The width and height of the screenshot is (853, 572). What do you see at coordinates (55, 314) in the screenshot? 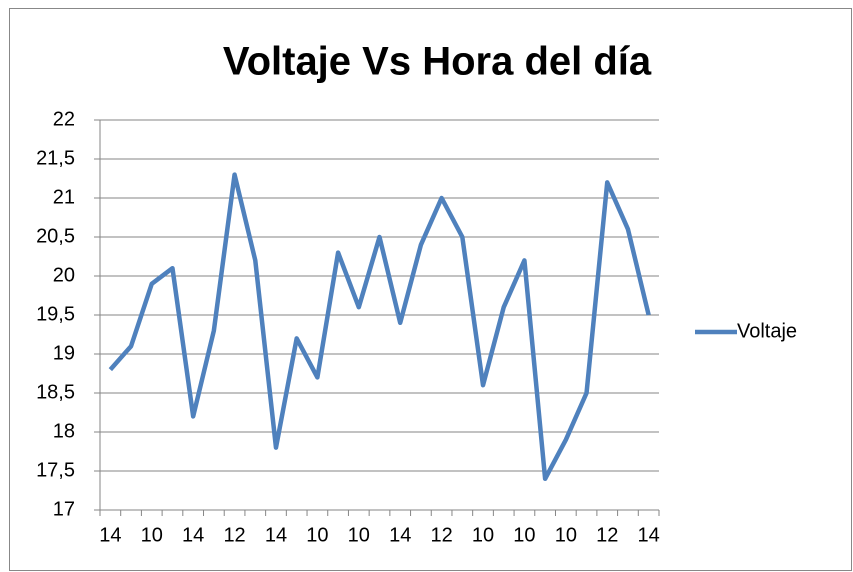
I see `y-tick-label: 19,5` at bounding box center [55, 314].